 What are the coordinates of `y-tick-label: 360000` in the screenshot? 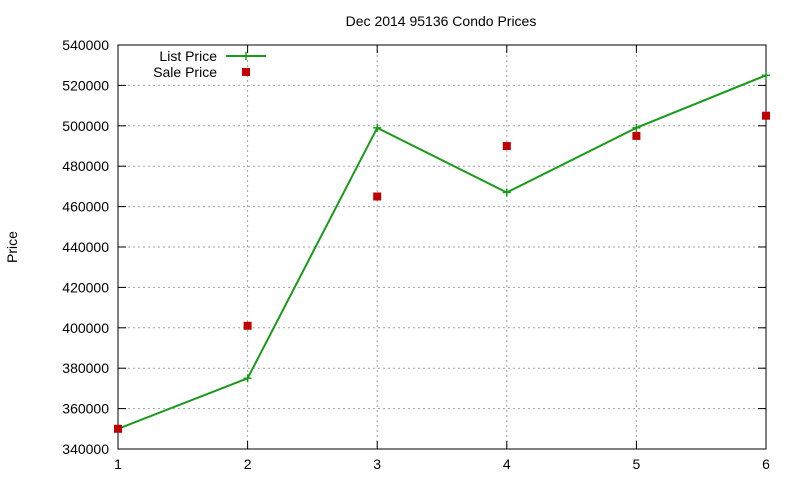 It's located at (85, 409).